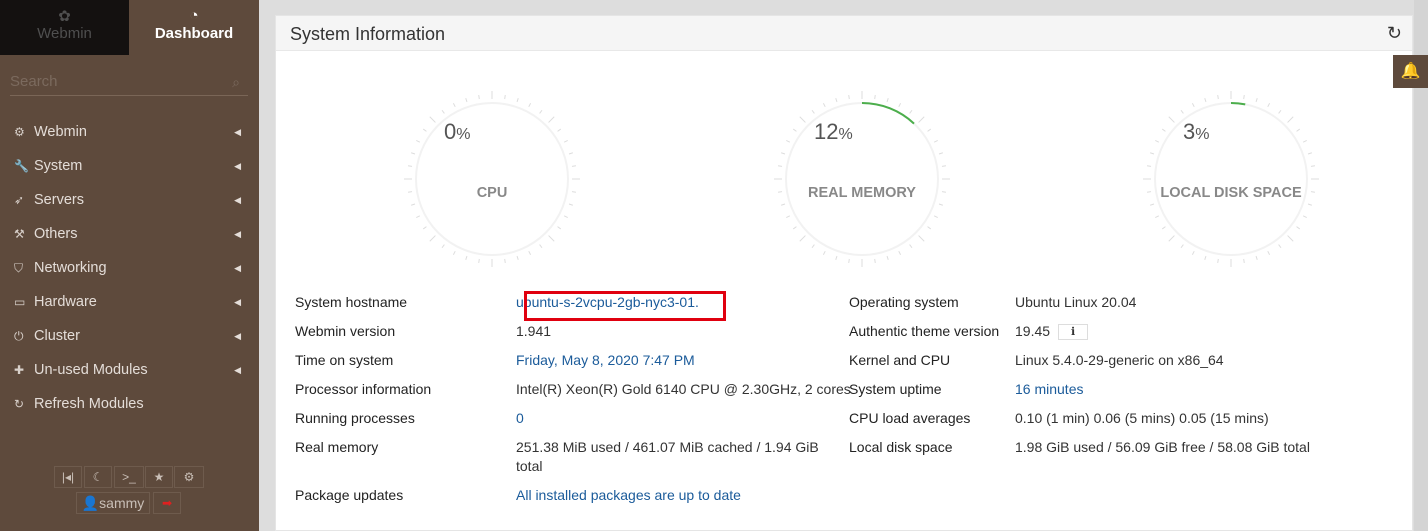 The width and height of the screenshot is (1428, 531). I want to click on notifications-bell-button: 🔔, so click(1410, 71).